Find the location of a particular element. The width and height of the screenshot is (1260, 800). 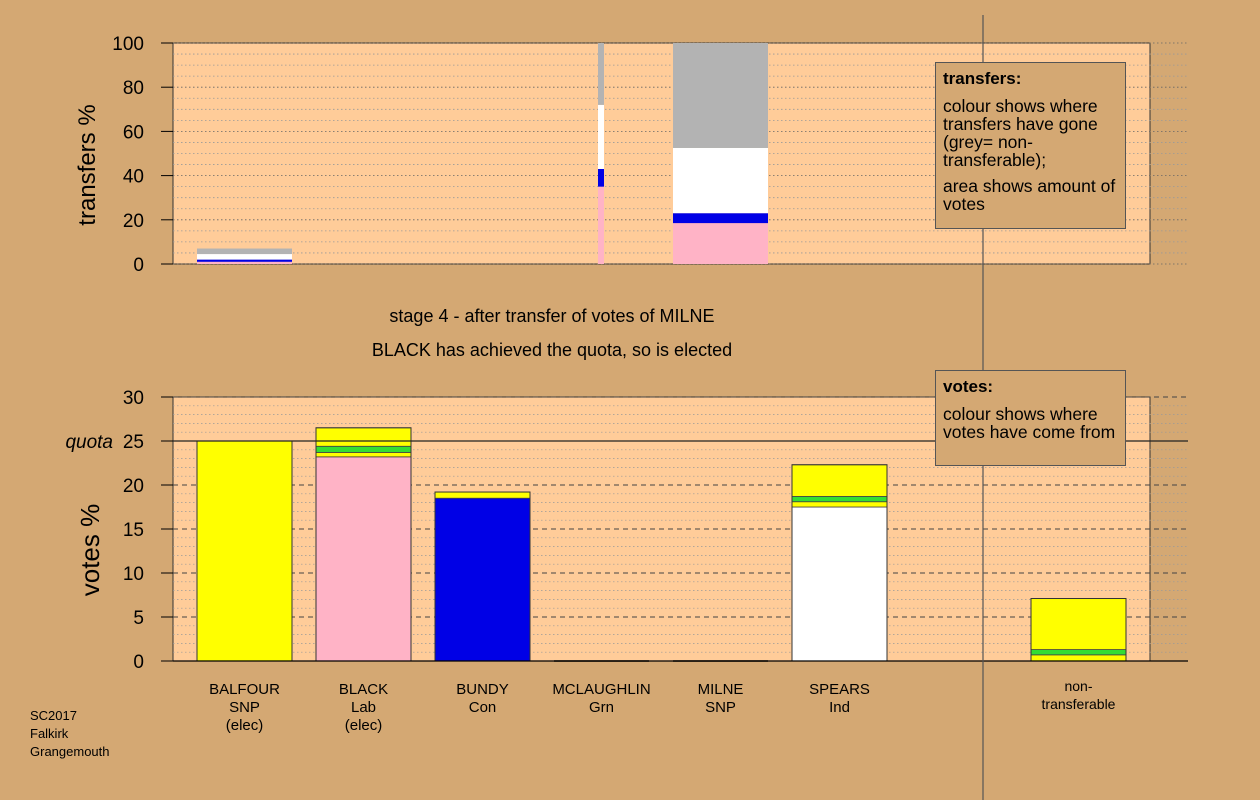

candidate-name: MILNE is located at coordinates (721, 689).